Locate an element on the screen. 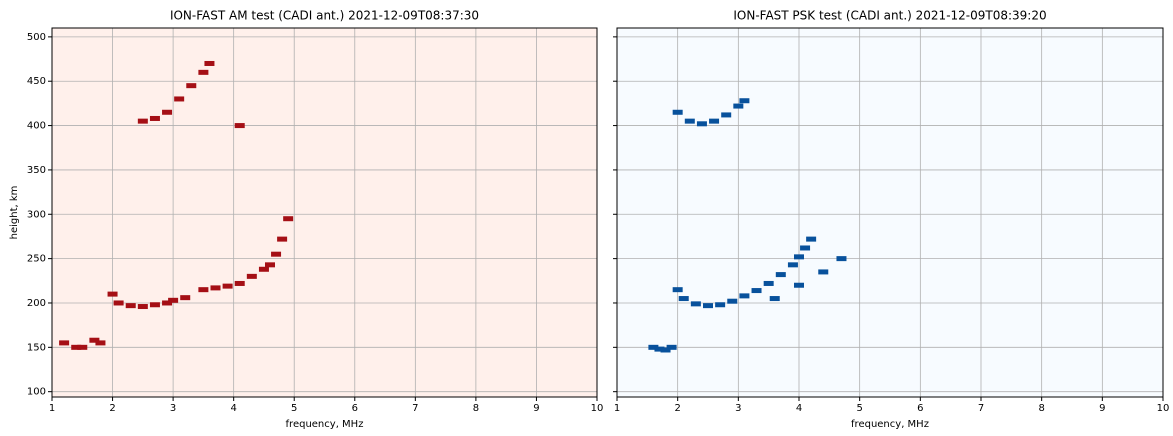 The image size is (1173, 436). y-tick-label: 150 is located at coordinates (36, 347).